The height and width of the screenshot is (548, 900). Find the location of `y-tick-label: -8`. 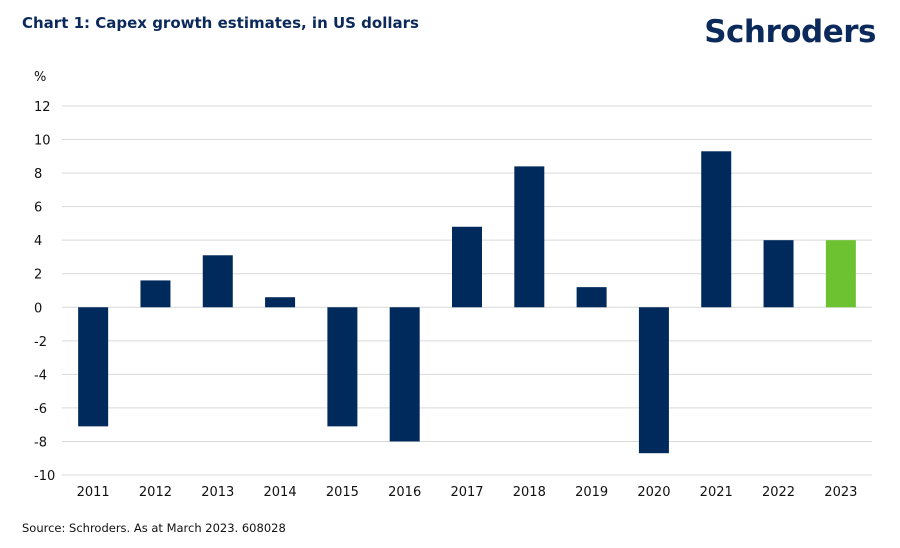

y-tick-label: -8 is located at coordinates (40, 442).